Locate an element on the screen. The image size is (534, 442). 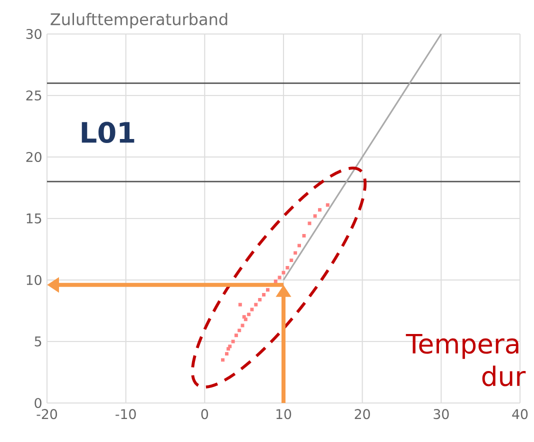
x-tick-label: -20 is located at coordinates (47, 414).